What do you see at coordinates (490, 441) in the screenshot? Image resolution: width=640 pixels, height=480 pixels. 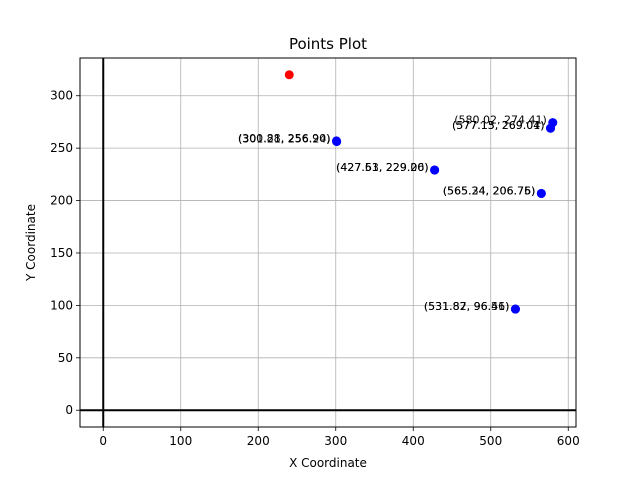 I see `x-tick-label: 500` at bounding box center [490, 441].